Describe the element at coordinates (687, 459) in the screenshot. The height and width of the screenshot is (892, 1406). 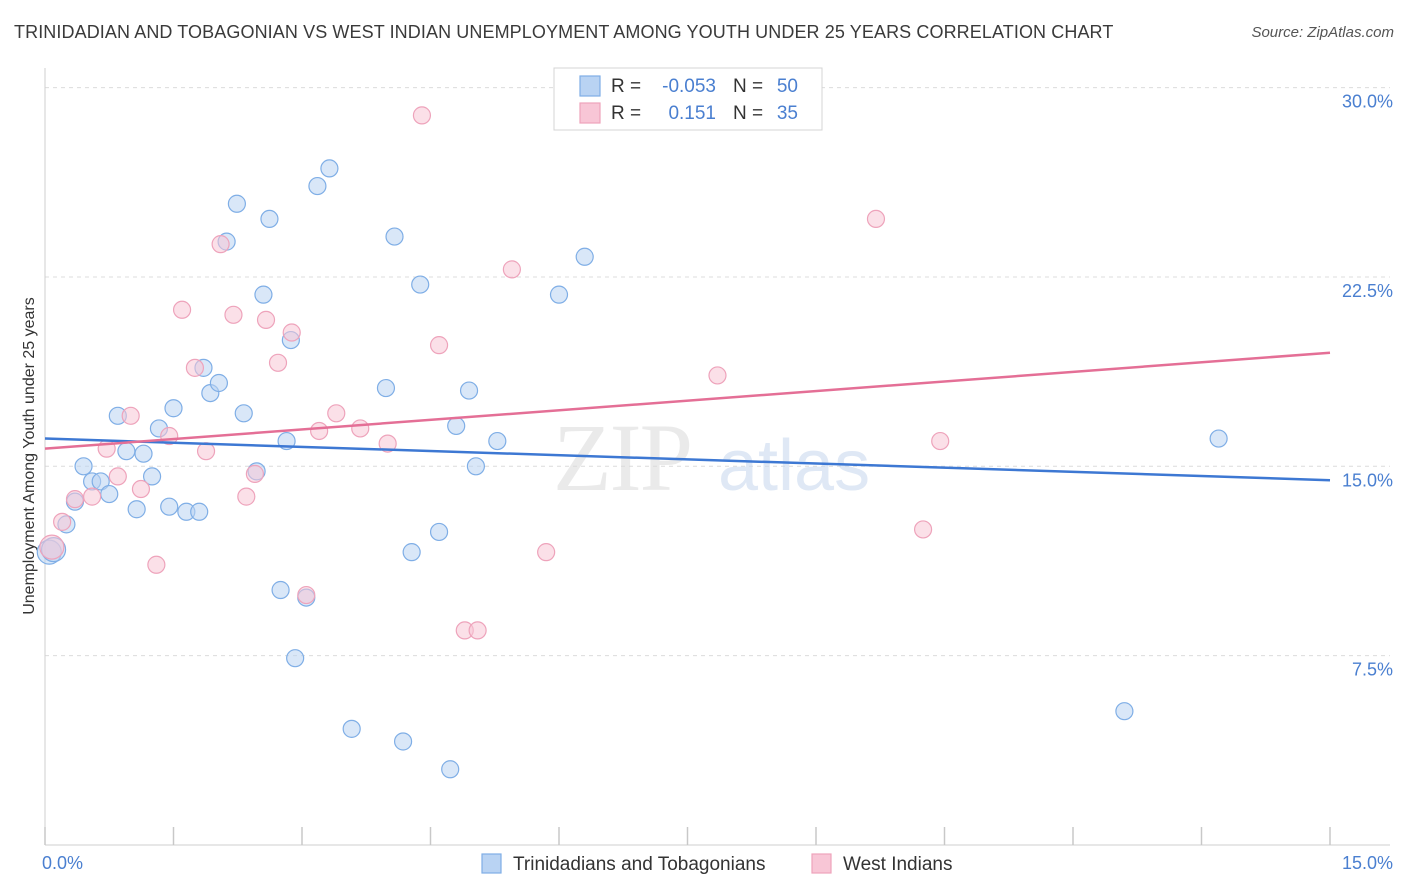
I see `trinidadian-trend-line` at that location.